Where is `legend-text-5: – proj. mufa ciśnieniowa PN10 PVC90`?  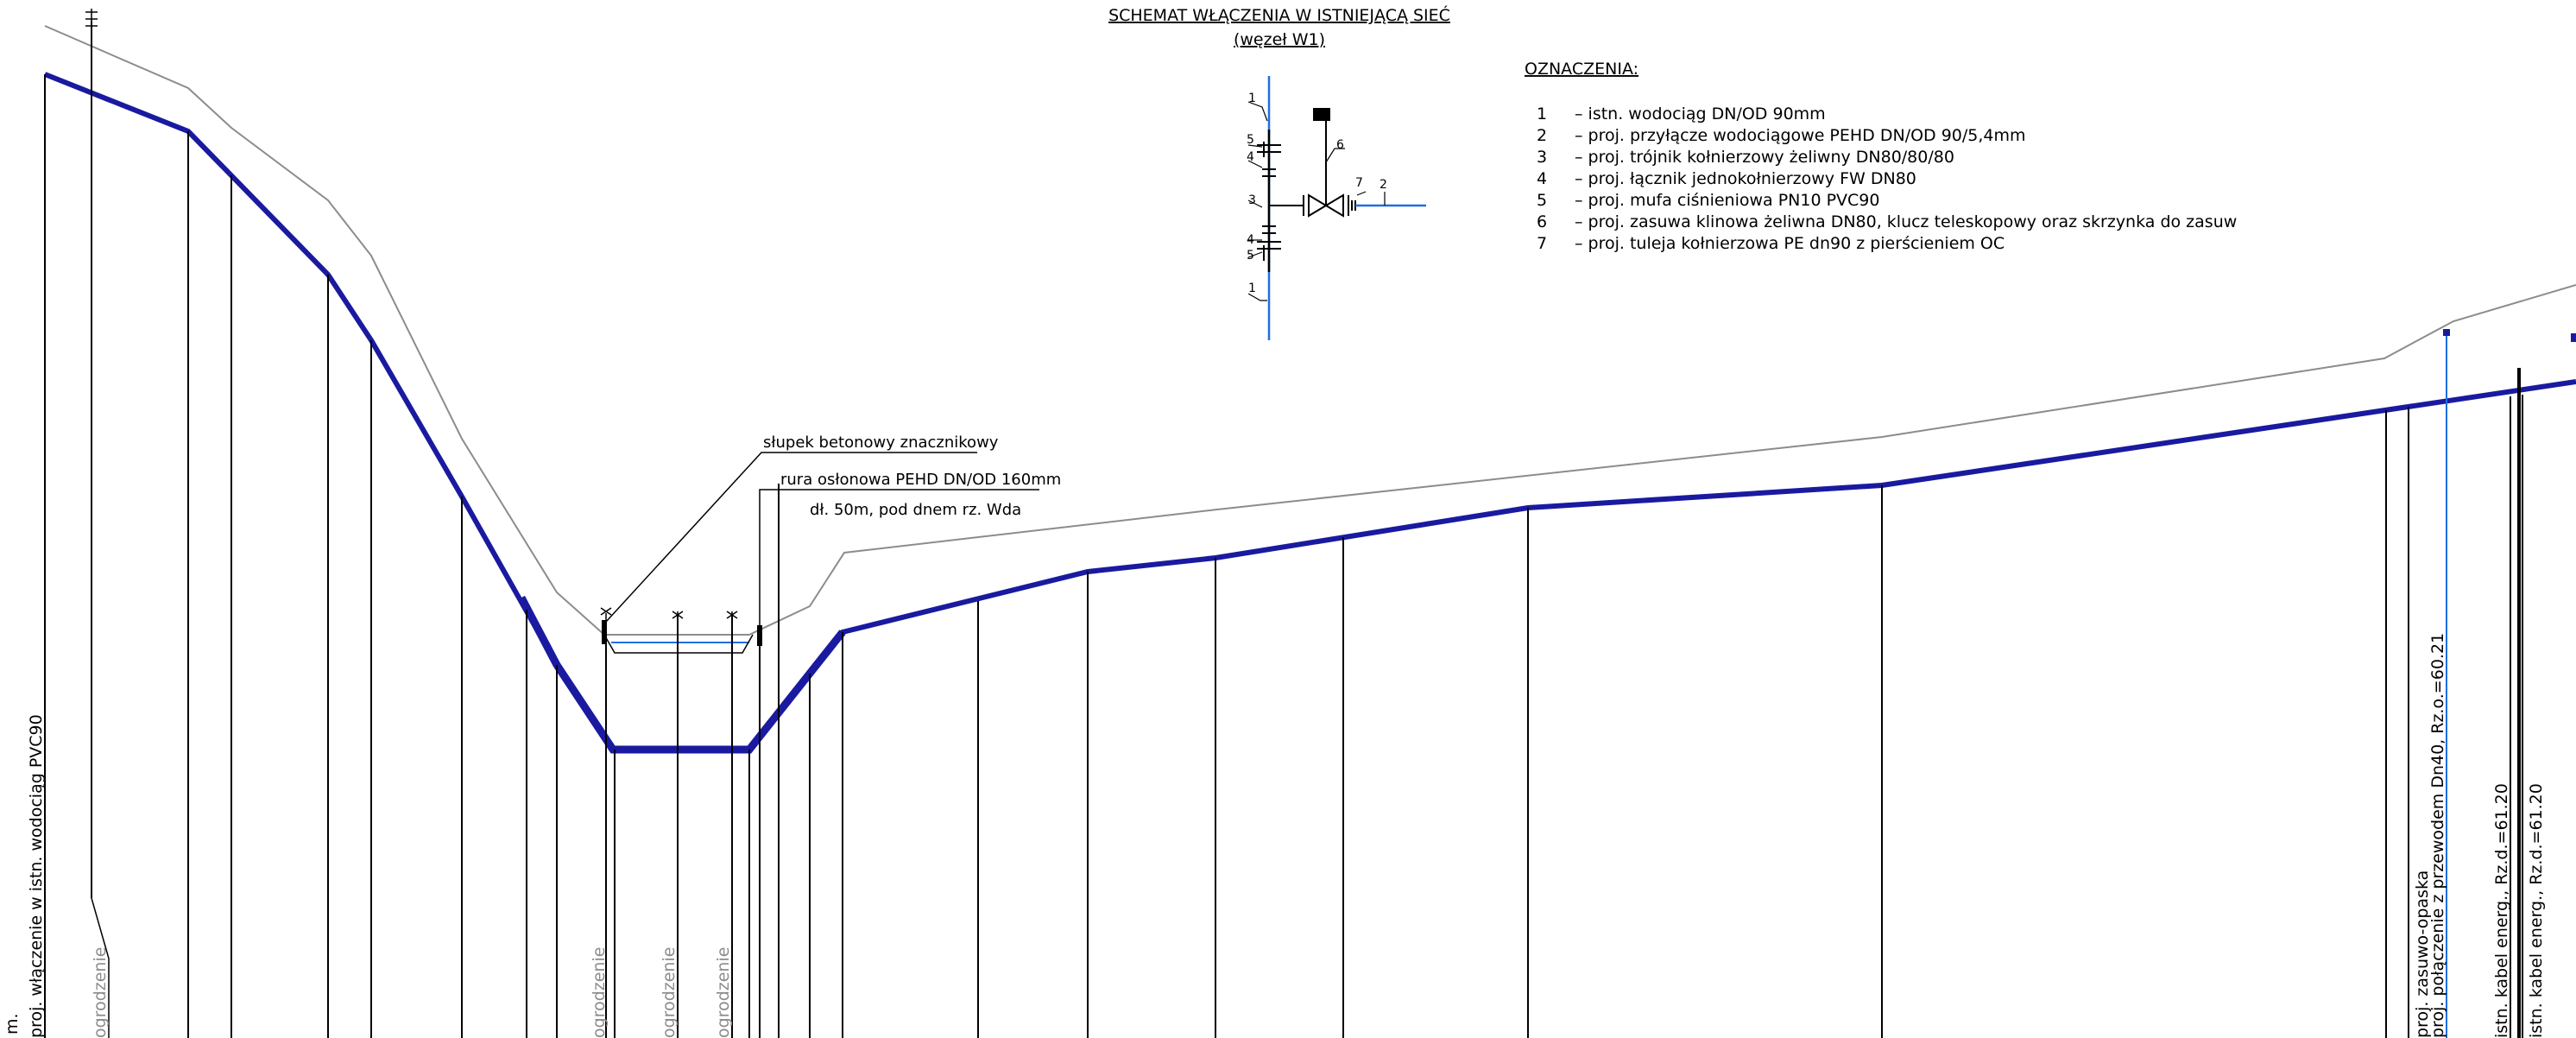
legend-text-5: – proj. mufa ciśnieniowa PN10 PVC90 is located at coordinates (1727, 201).